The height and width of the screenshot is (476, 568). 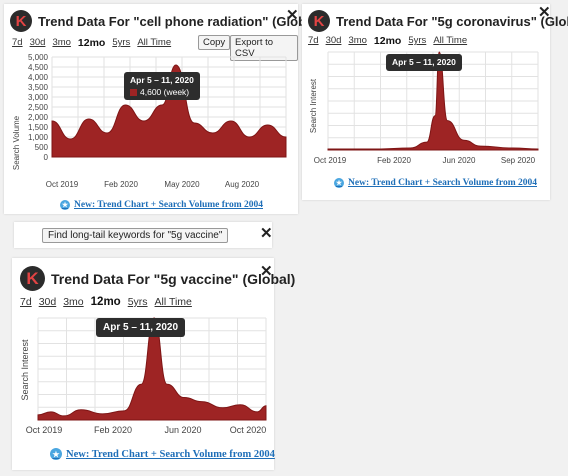 What do you see at coordinates (133, 92) in the screenshot?
I see `series-swatch` at bounding box center [133, 92].